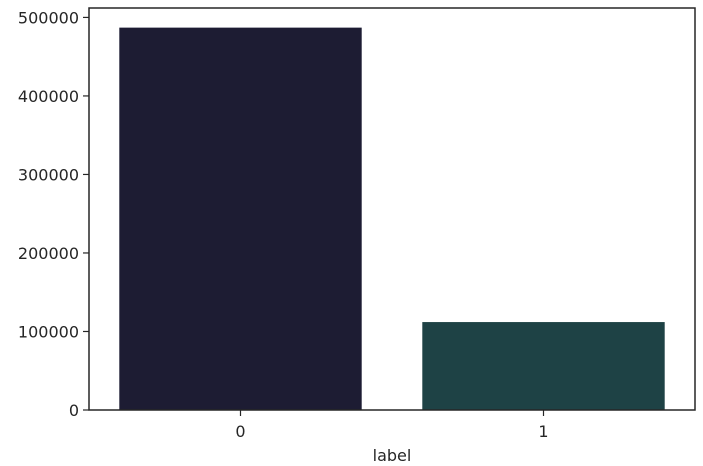  Describe the element at coordinates (48, 174) in the screenshot. I see `y-tick-label-300000: 300000` at that location.